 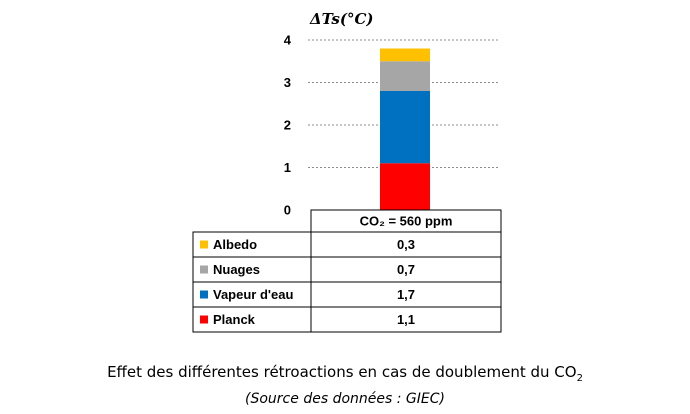 I want to click on legend-label: Albedo, so click(x=235, y=244).